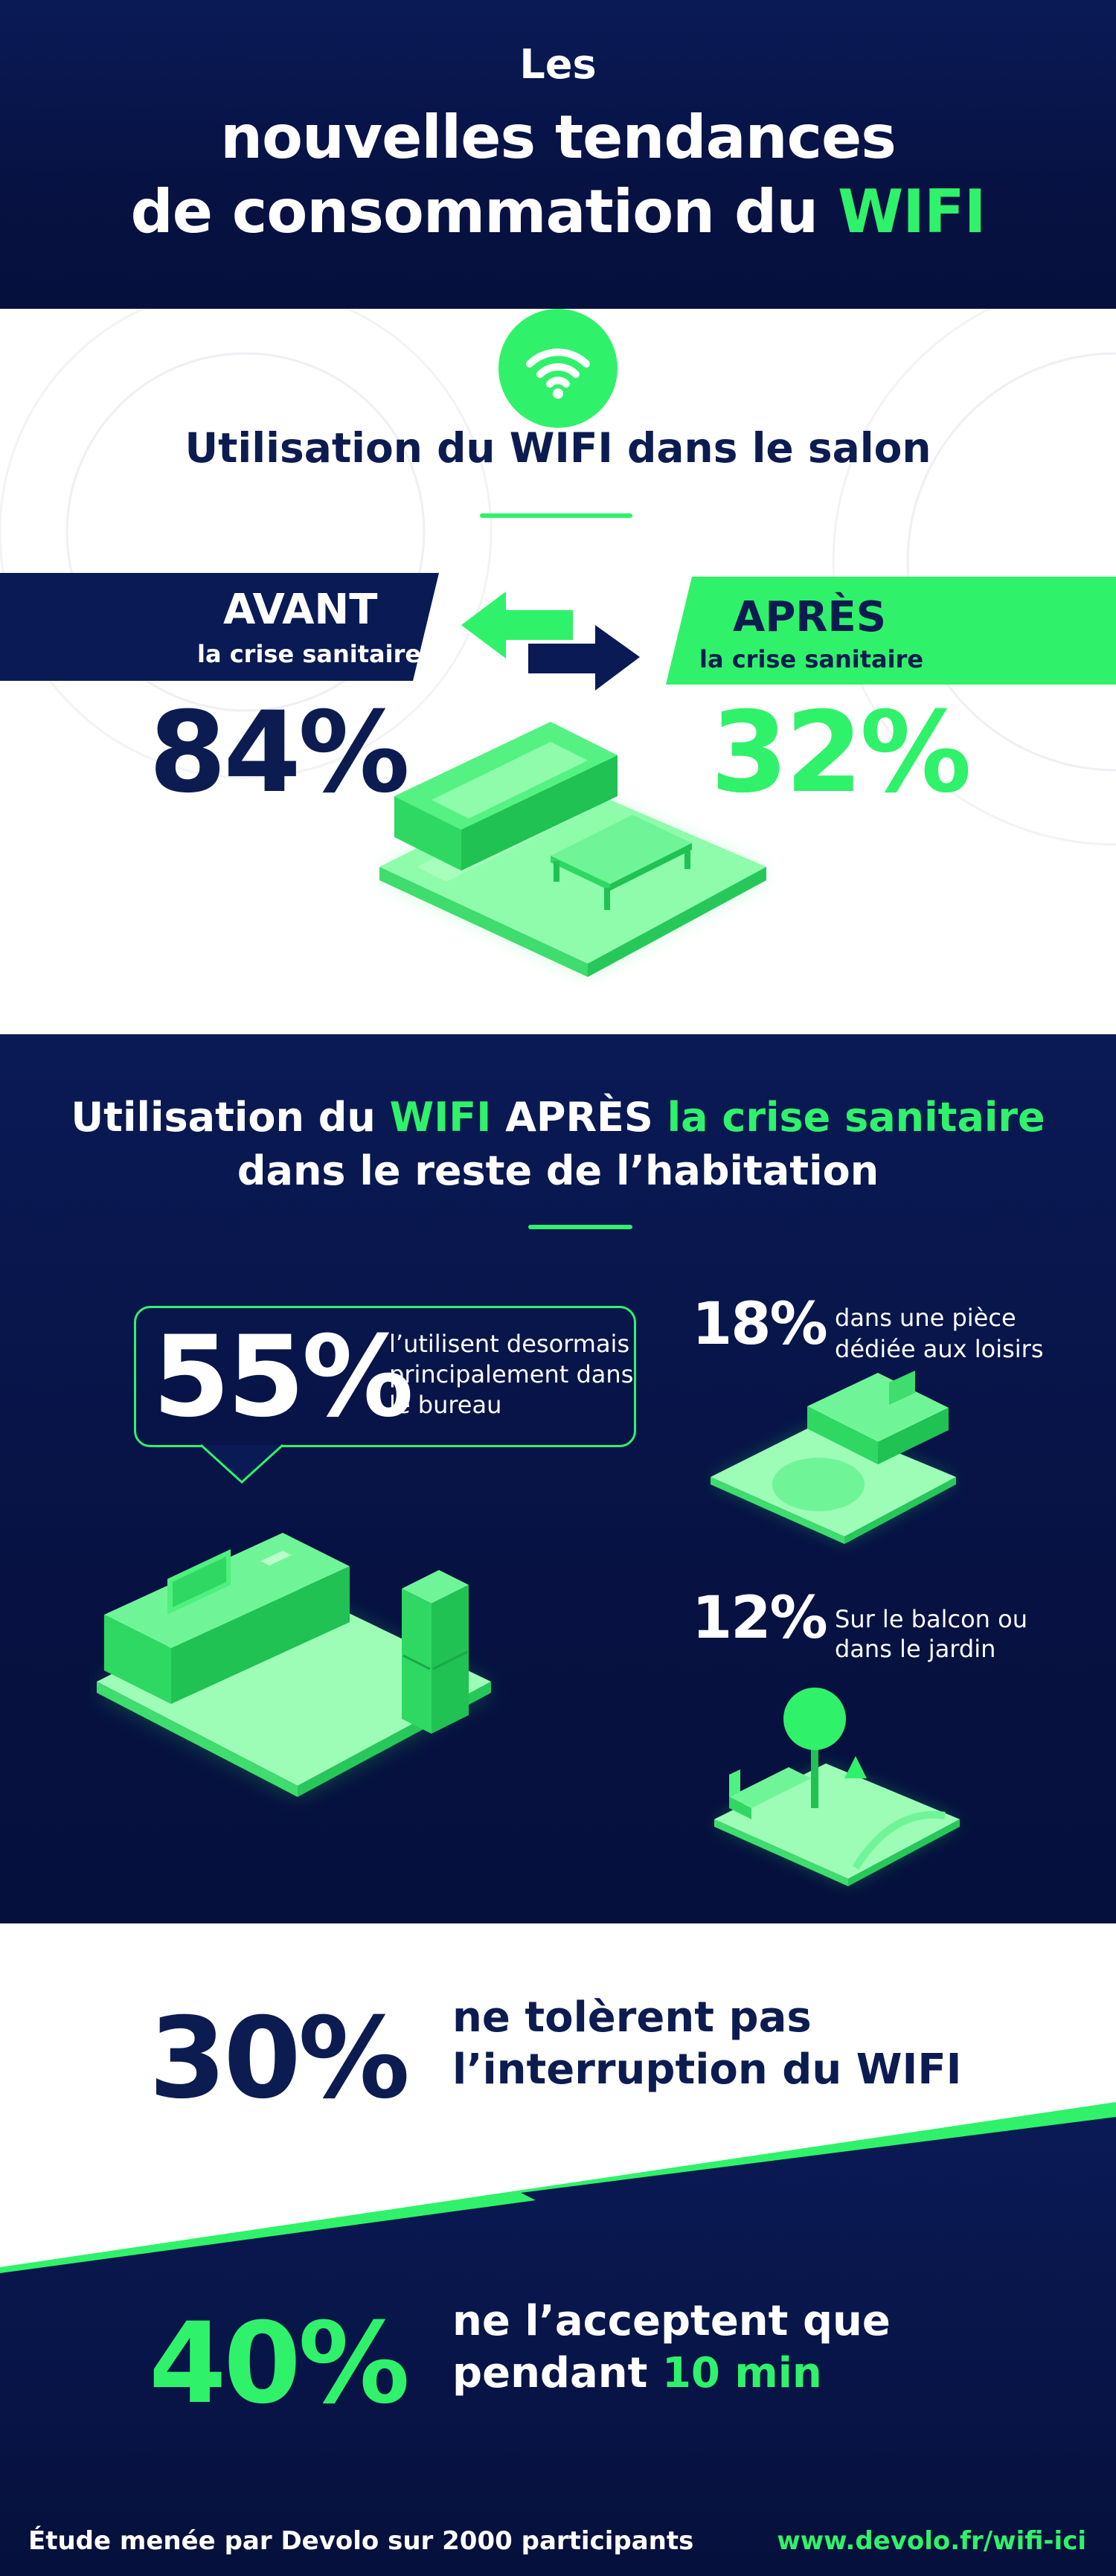  What do you see at coordinates (440, 1117) in the screenshot?
I see `reste-title-wifi: WIFI` at bounding box center [440, 1117].